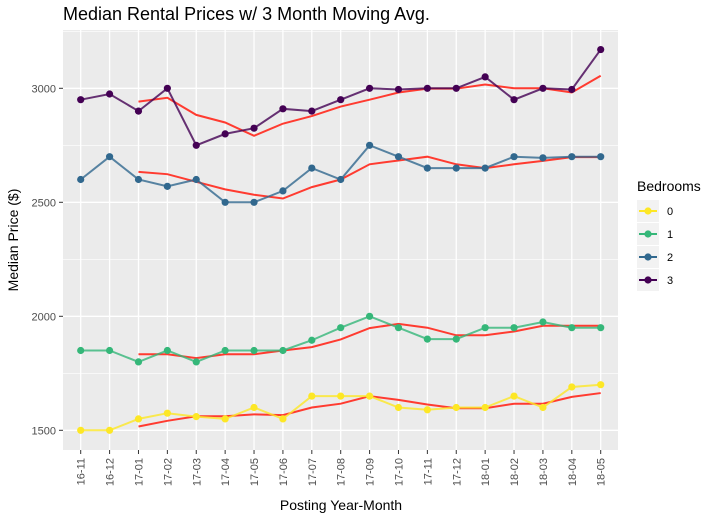  What do you see at coordinates (544, 472) in the screenshot?
I see `x-tick-label: 18-03` at bounding box center [544, 472].